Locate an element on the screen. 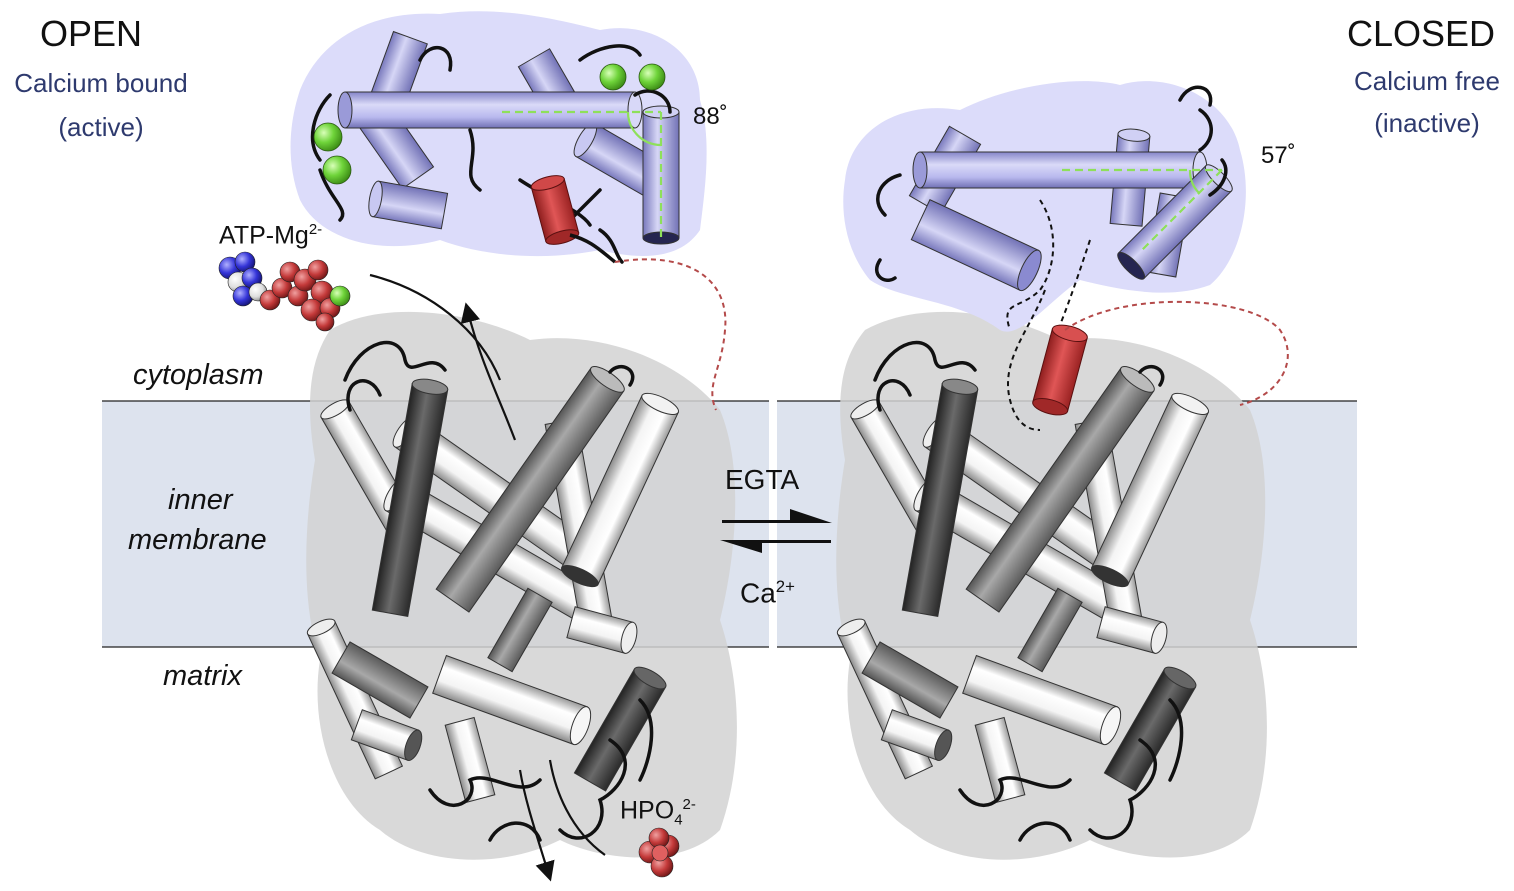 This screenshot has width=1514, height=891. closed-helix-diagonal is located at coordinates (1175, 222).